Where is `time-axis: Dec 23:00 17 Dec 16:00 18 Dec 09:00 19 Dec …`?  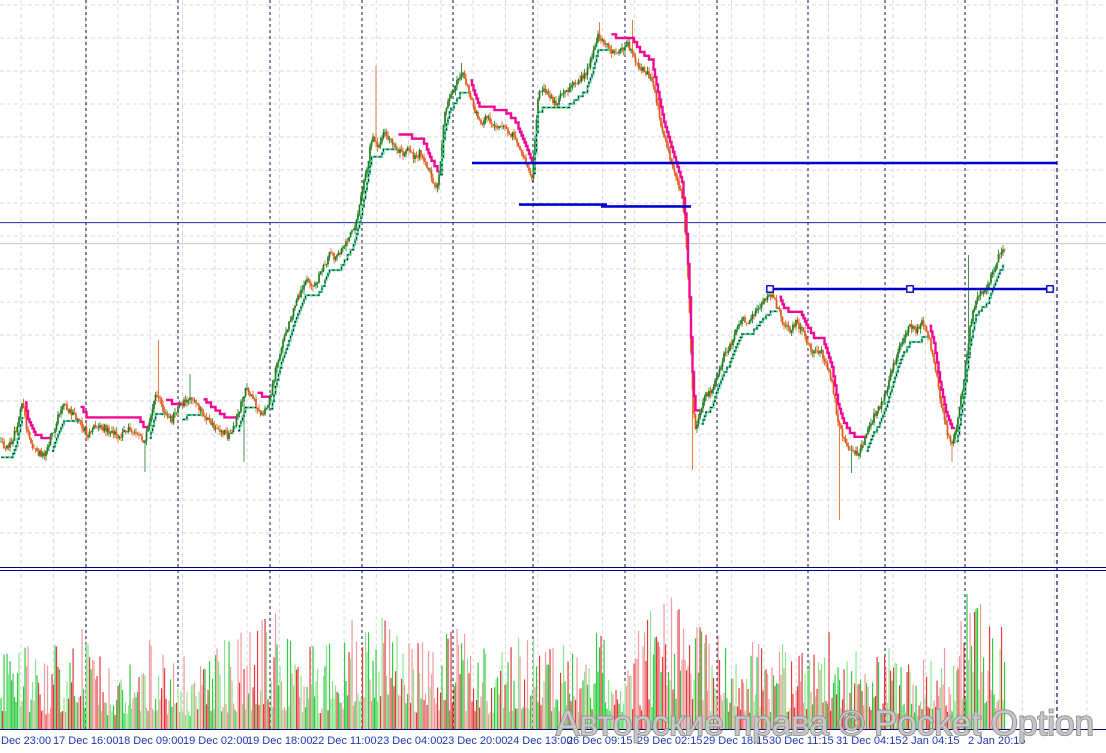 time-axis: Dec 23:00 17 Dec 16:00 18 Dec 09:00 19 Dec … is located at coordinates (553, 743).